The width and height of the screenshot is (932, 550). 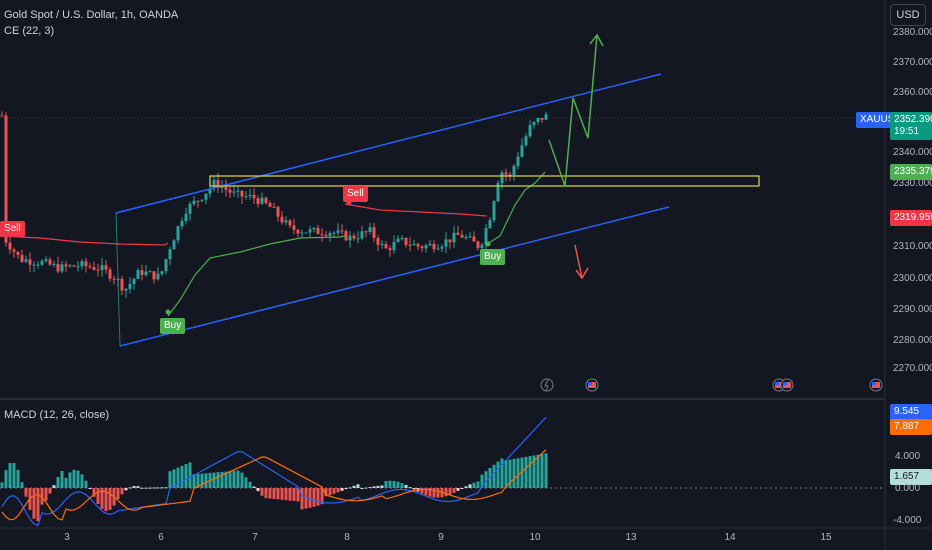 I want to click on price-tick: 2270.000, so click(x=912, y=368).